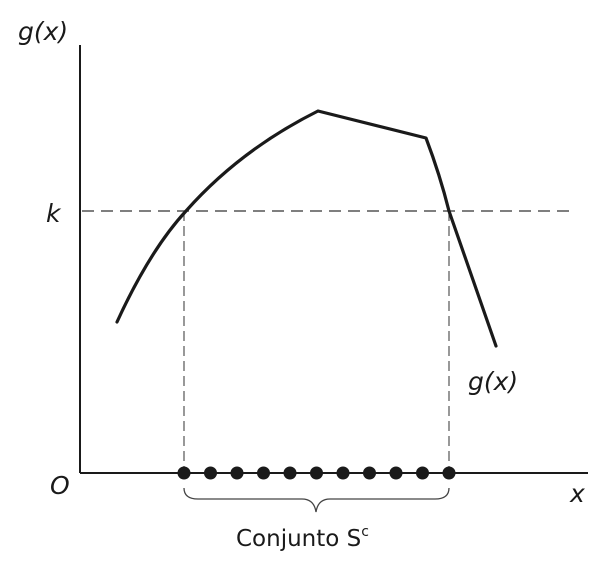  I want to click on k-label: k, so click(54, 213).